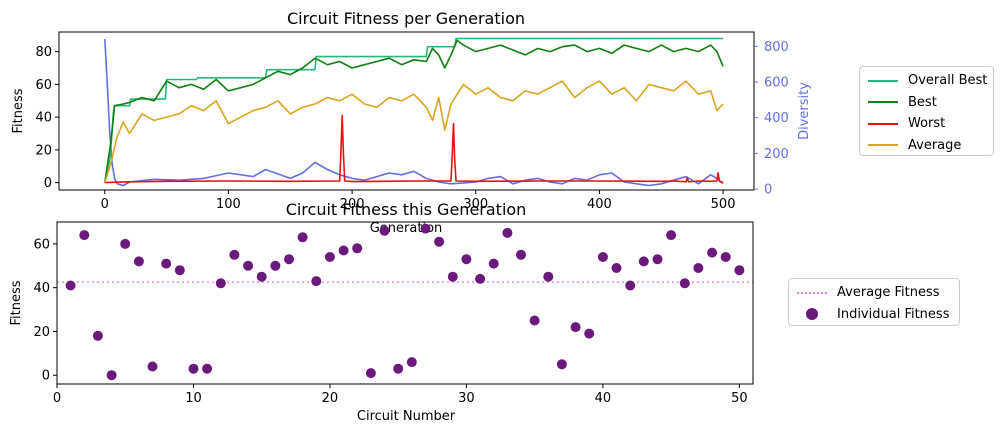  I want to click on legend-item-worst: Worst, so click(926, 124).